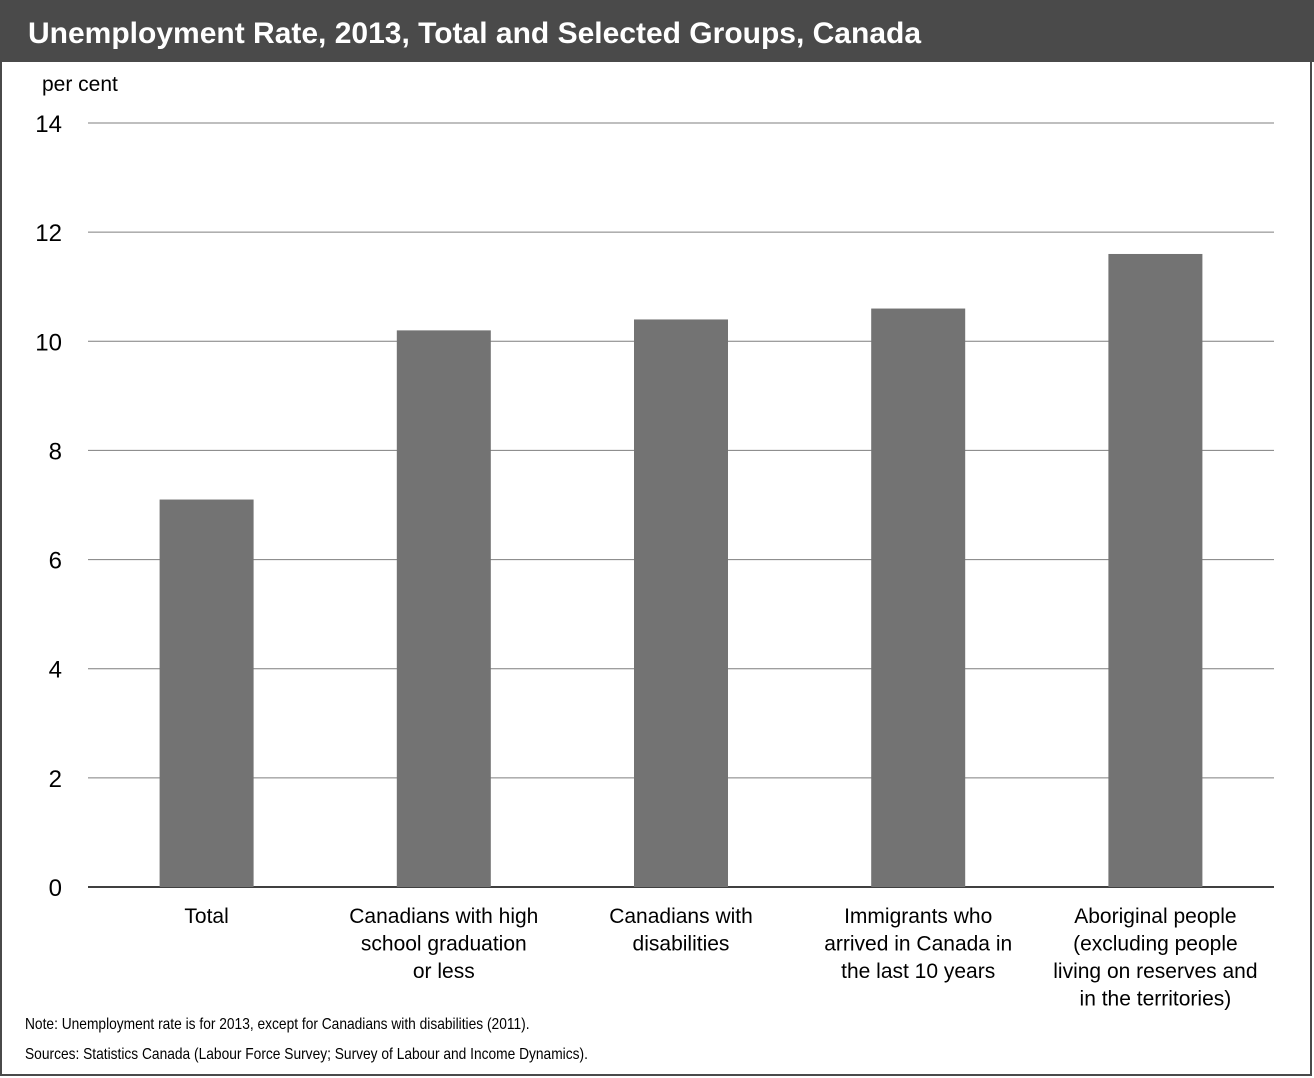 This screenshot has width=1314, height=1078. Describe the element at coordinates (918, 944) in the screenshot. I see `x-category-label: arrived in Canada in` at that location.